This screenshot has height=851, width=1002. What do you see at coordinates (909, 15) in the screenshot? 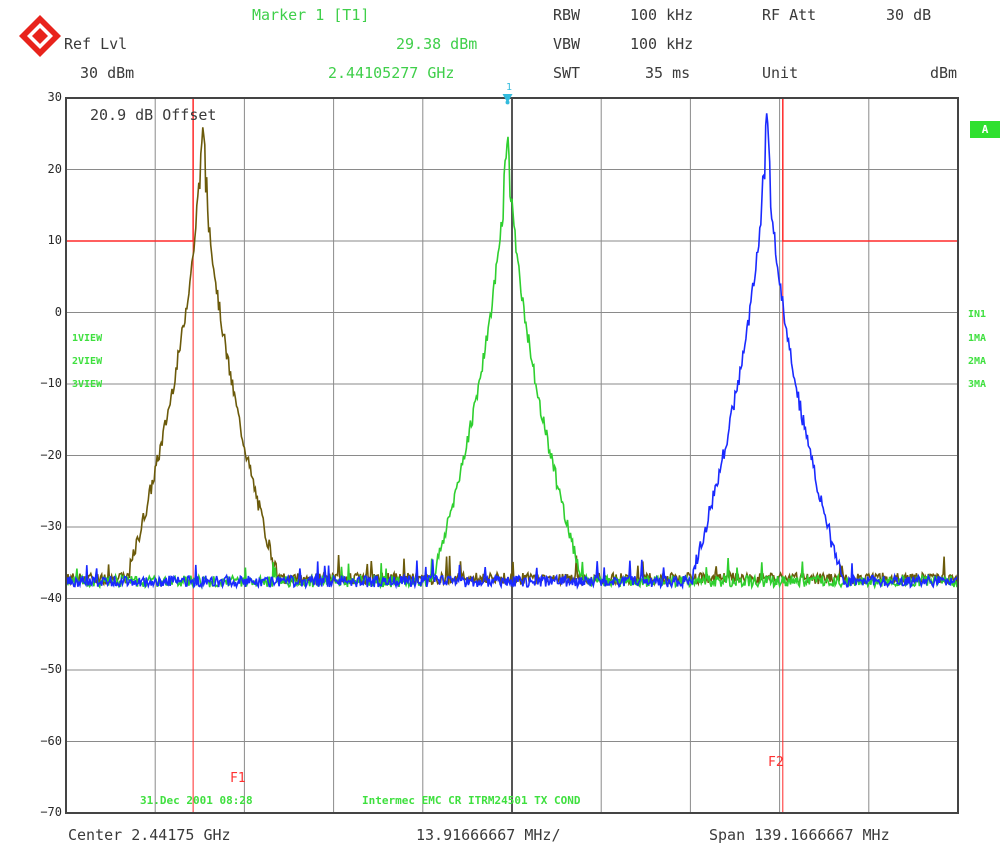
I see `rf-att-value: 30 dB` at bounding box center [909, 15].